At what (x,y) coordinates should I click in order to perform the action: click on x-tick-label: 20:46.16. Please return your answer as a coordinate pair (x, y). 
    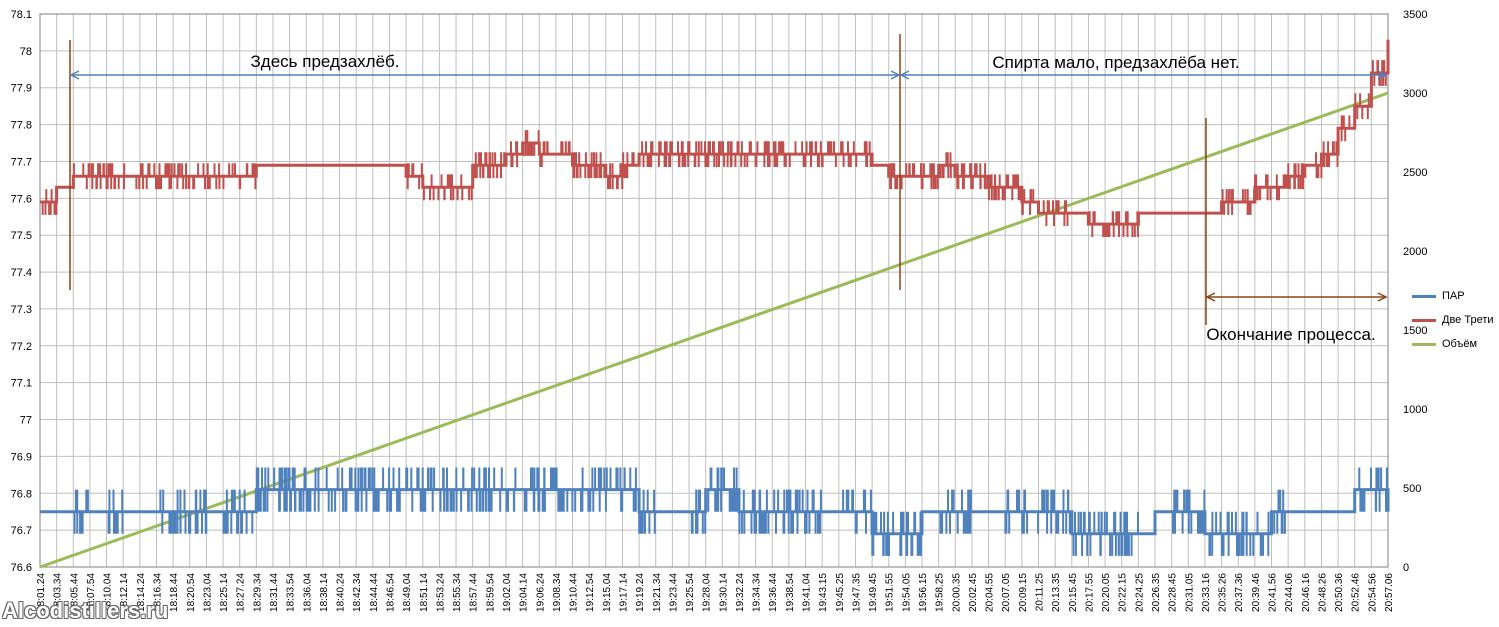
    Looking at the image, I should click on (1306, 592).